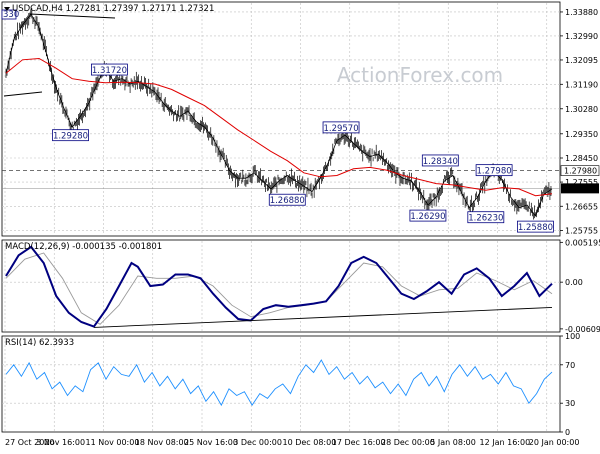  Describe the element at coordinates (570, 365) in the screenshot. I see `rsi-y-tick-label: 70` at that location.